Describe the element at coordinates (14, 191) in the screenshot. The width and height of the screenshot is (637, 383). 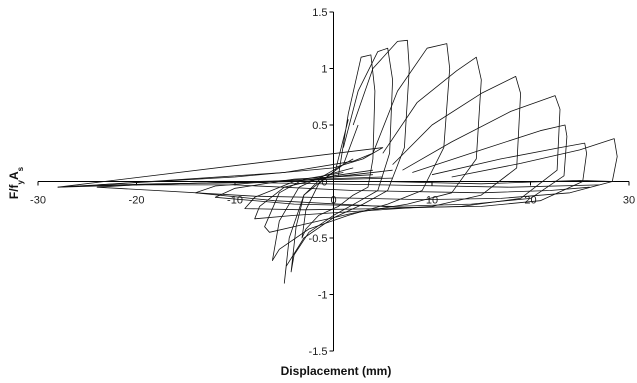
I see `y-axis-title-part: F/f` at that location.